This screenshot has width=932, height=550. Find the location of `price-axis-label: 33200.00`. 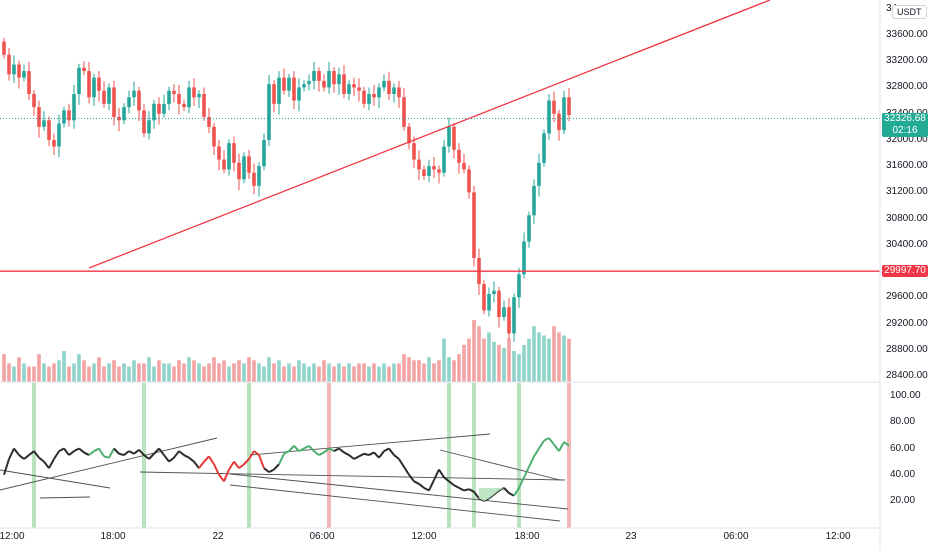

price-axis-label: 33200.00 is located at coordinates (907, 61).